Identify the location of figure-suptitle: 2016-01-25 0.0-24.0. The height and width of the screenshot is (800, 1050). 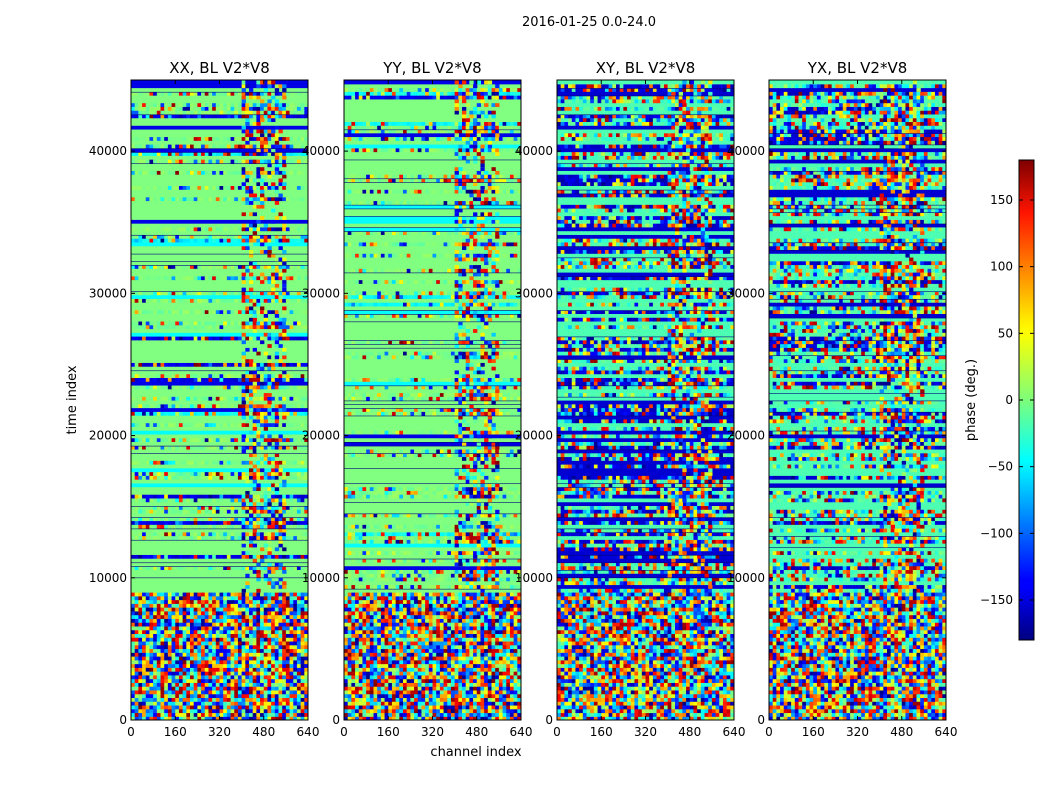
(589, 22).